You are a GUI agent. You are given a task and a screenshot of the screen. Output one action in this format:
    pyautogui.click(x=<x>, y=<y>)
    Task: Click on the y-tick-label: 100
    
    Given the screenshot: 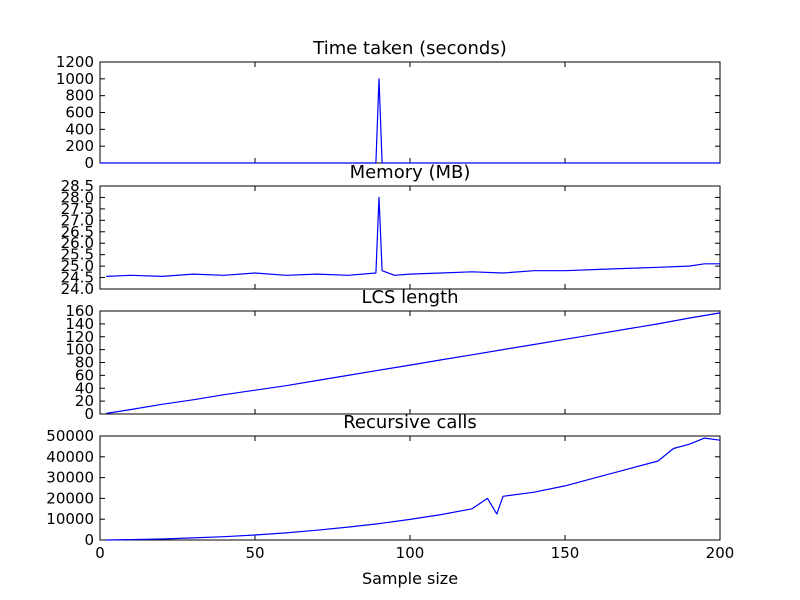 What is the action you would take?
    pyautogui.click(x=79, y=350)
    